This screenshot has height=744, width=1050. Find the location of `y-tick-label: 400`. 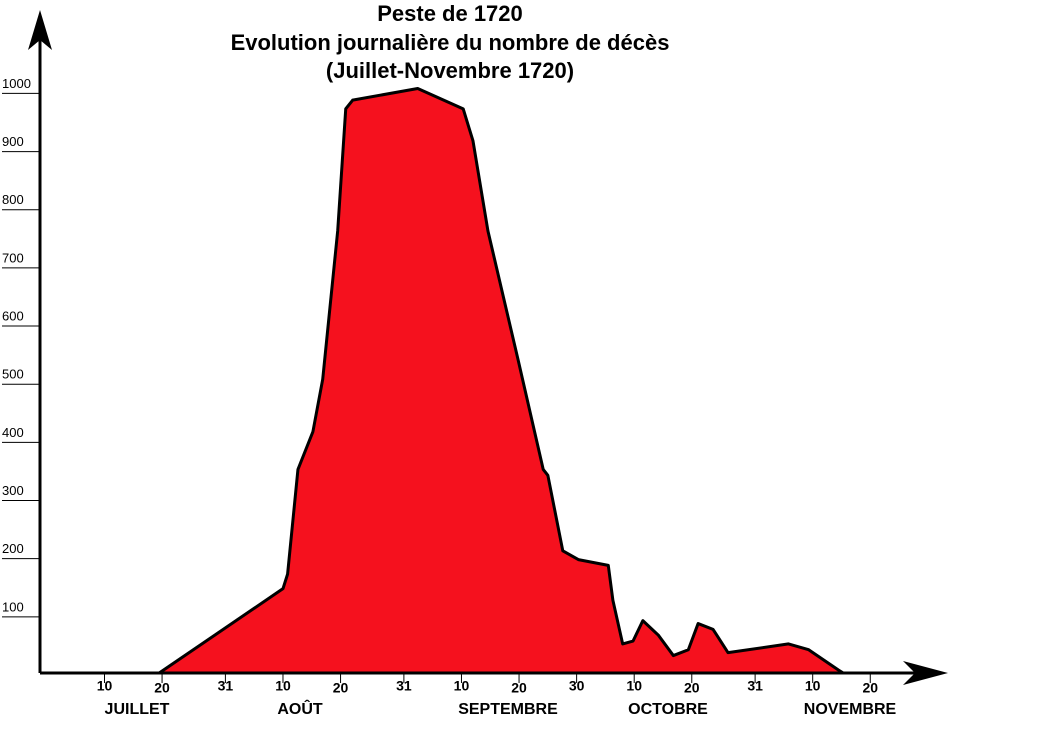

y-tick-label: 400 is located at coordinates (13, 432).